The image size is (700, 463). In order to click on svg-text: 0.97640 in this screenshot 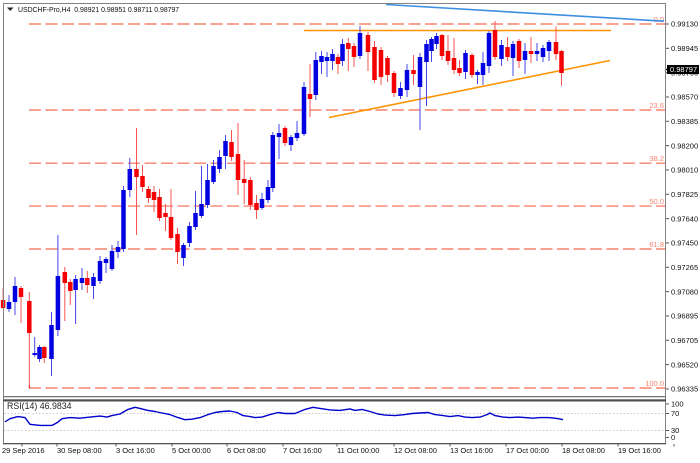, I will do `click(684, 218)`.